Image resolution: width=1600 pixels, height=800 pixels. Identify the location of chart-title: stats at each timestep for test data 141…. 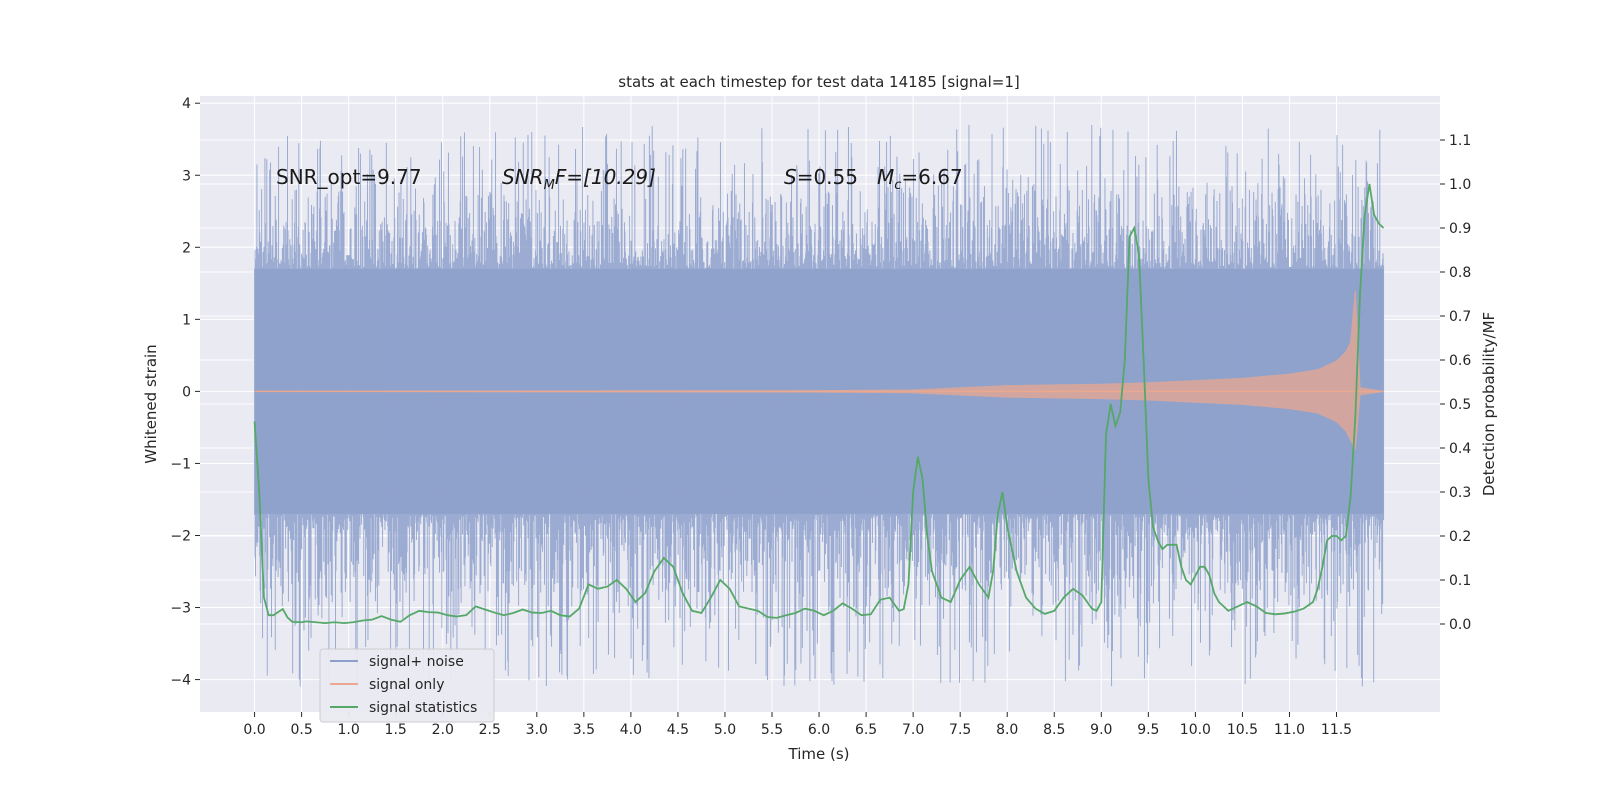
(818, 82).